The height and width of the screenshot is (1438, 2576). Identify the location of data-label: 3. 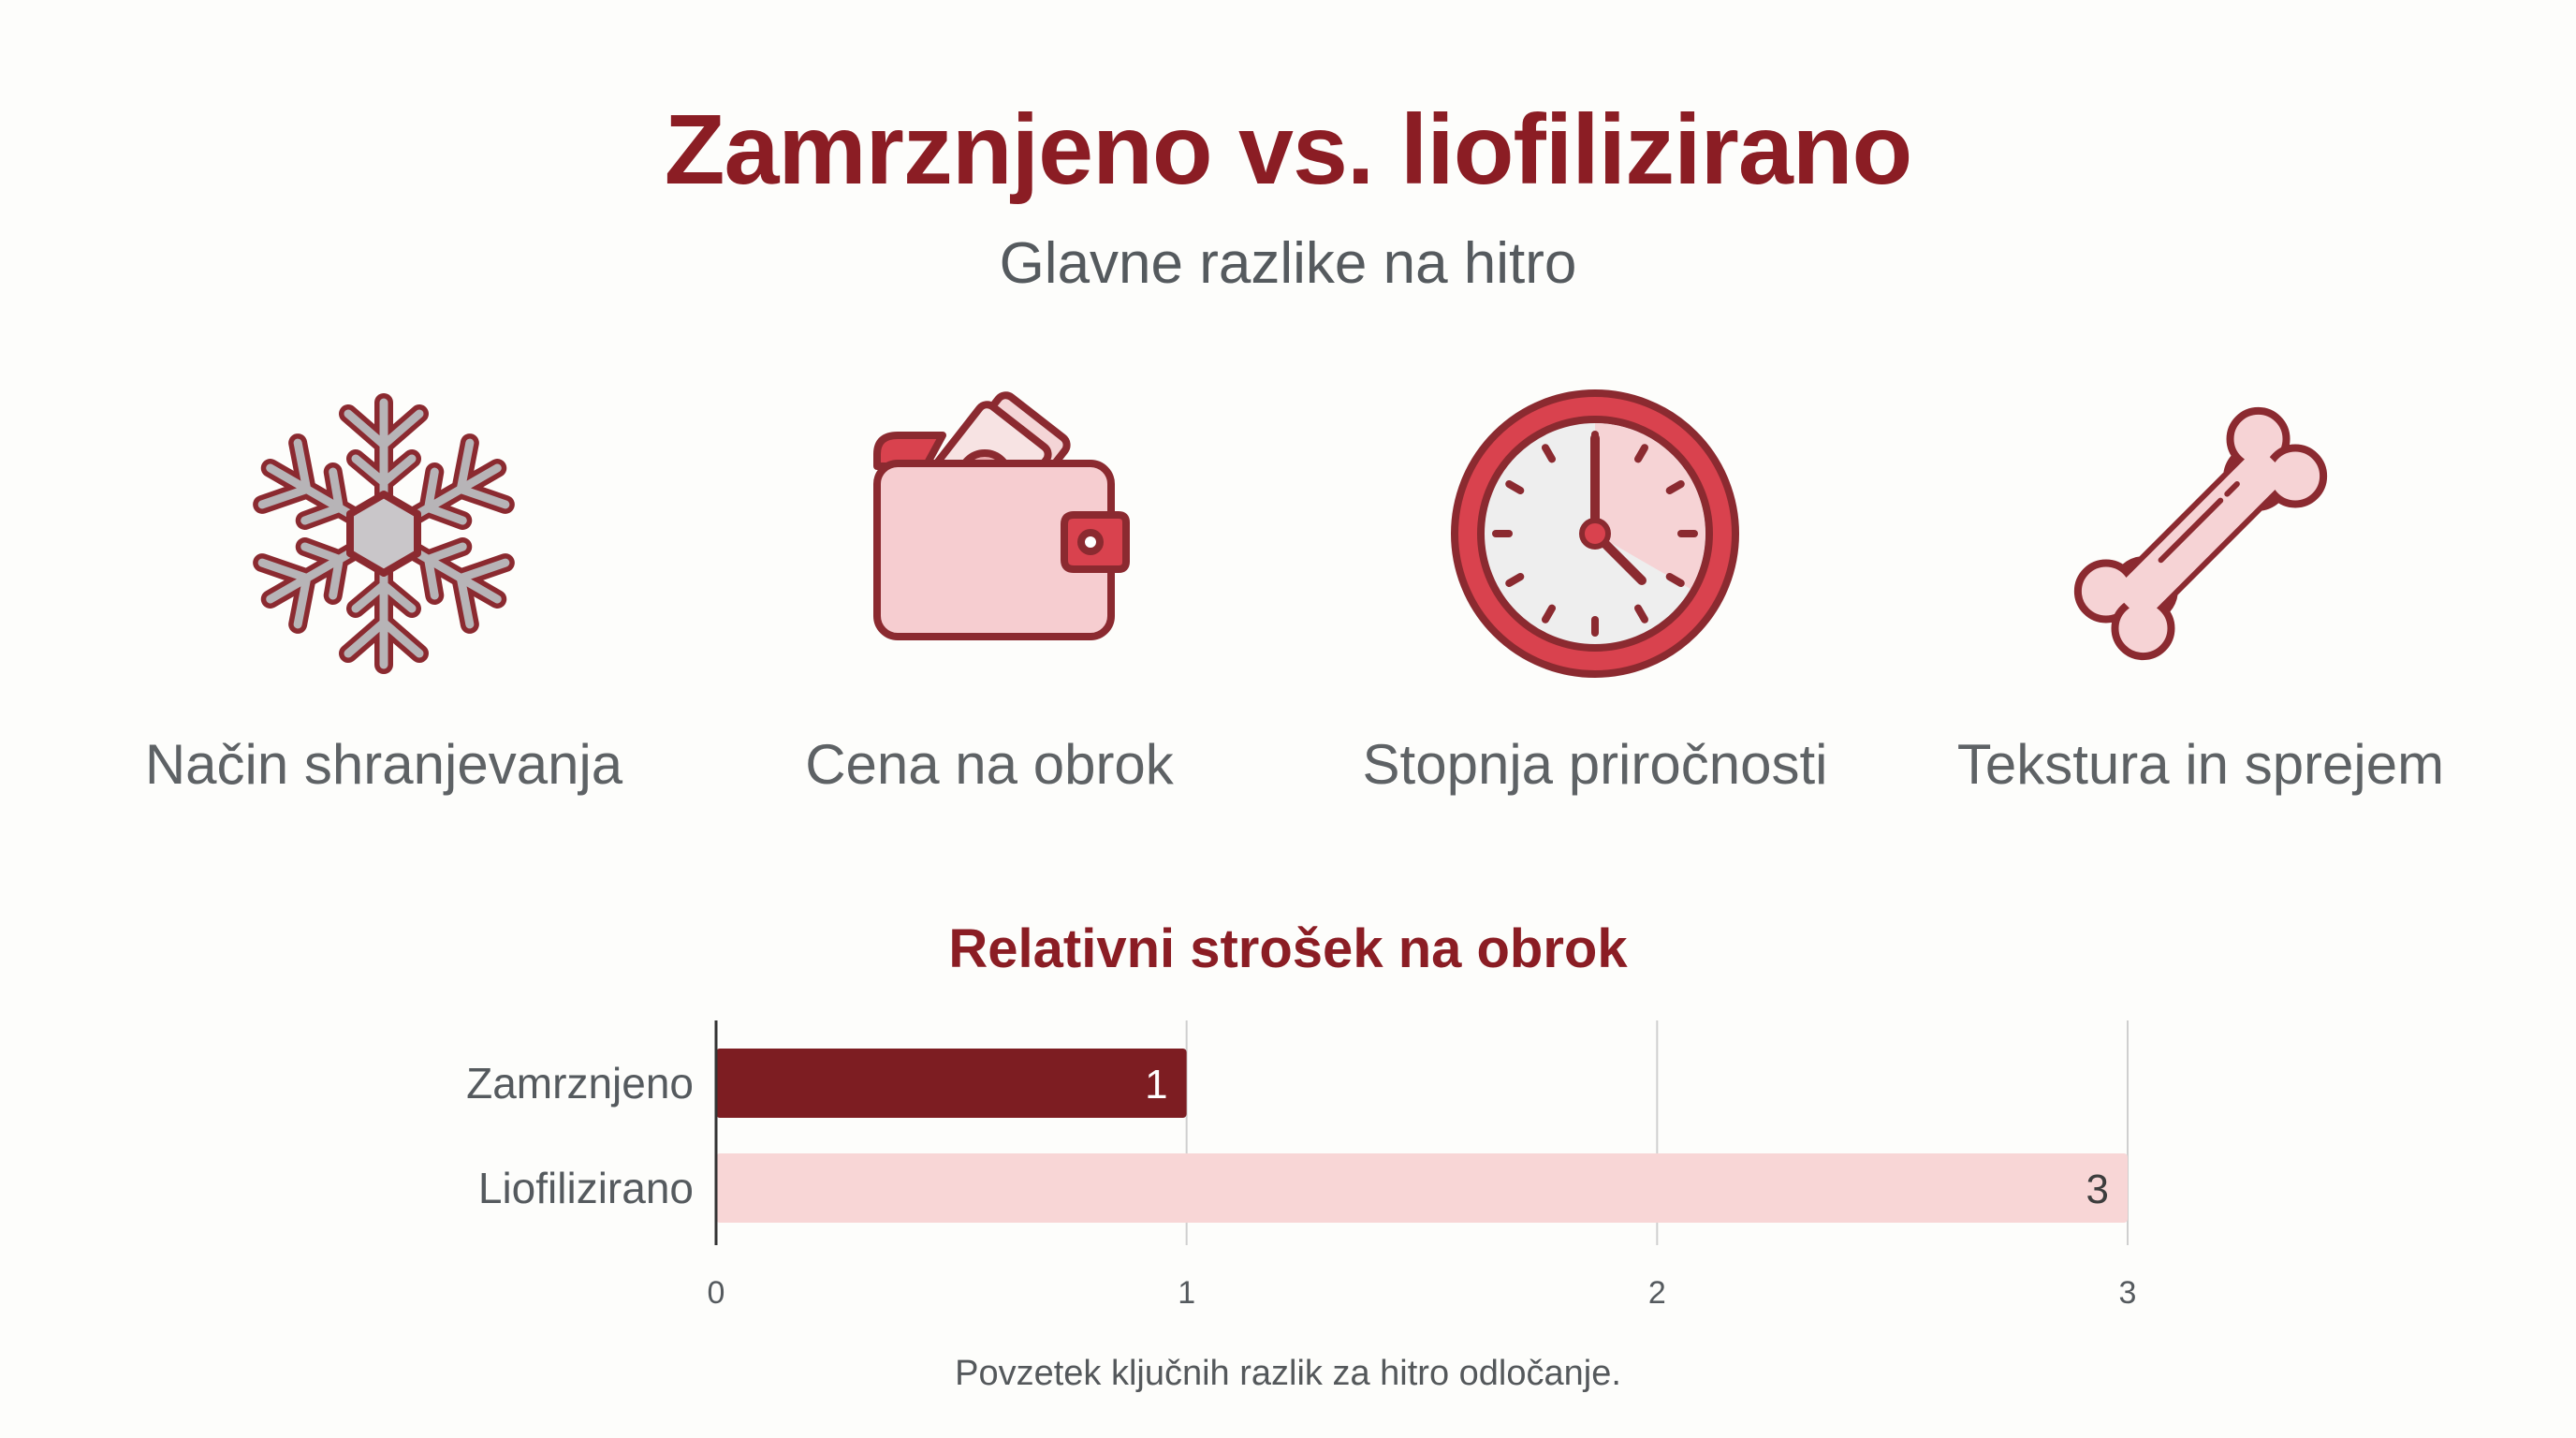
(2097, 1189).